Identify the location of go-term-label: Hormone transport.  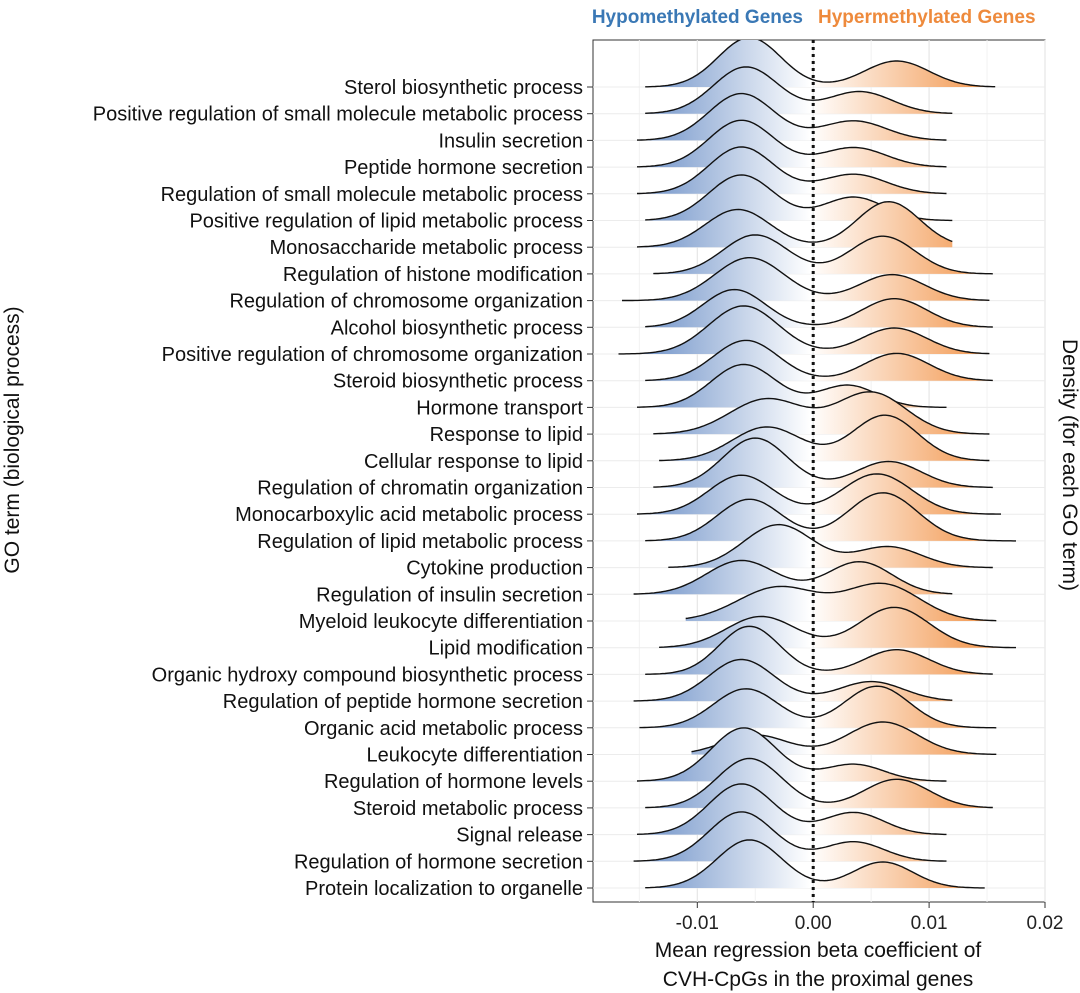
(499, 408).